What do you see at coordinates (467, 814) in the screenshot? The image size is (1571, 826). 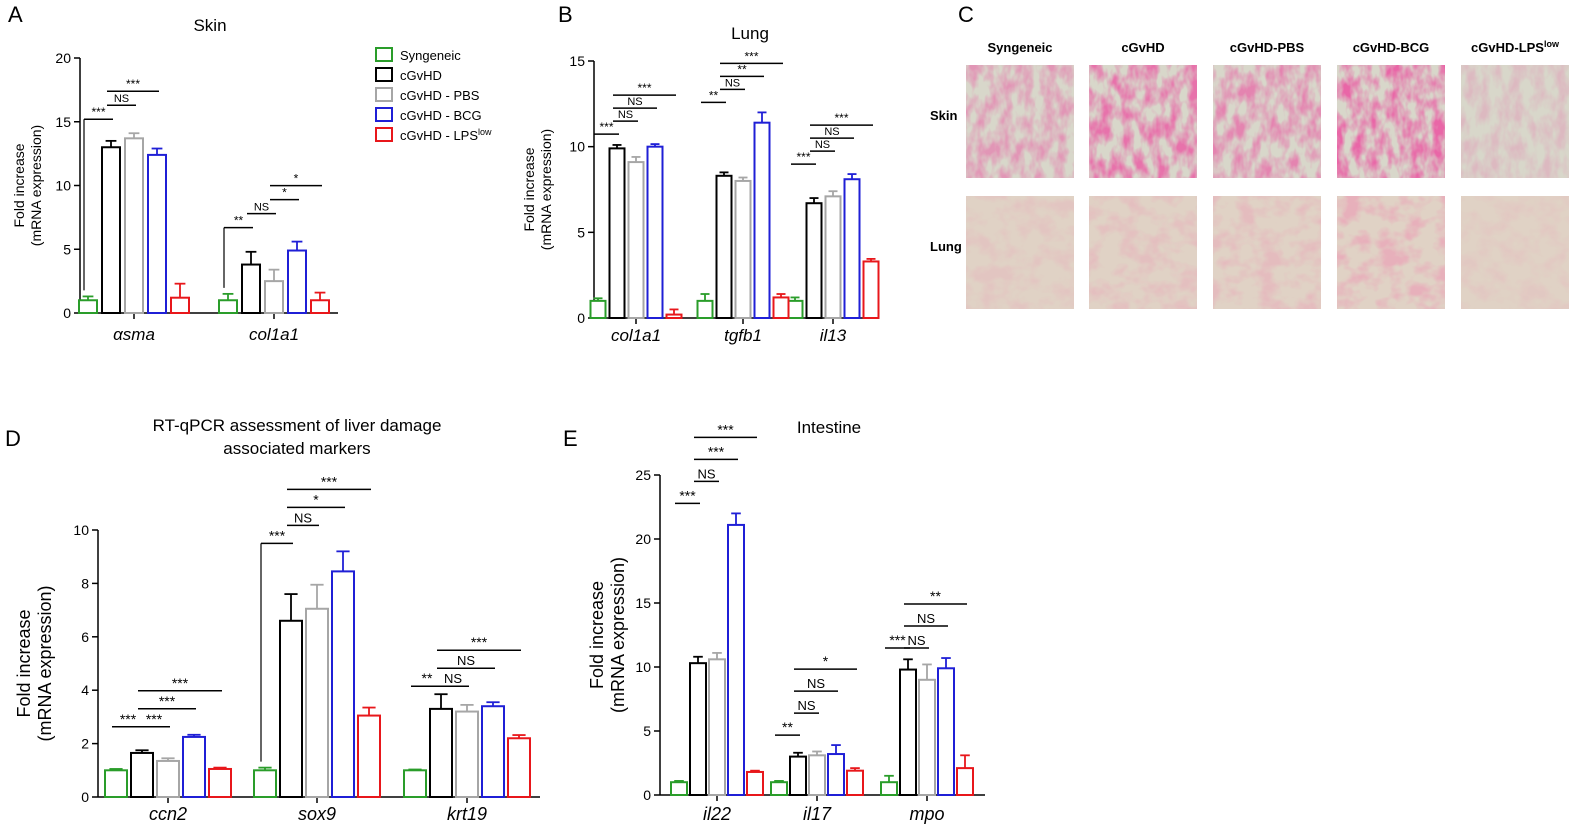 I see `x-category-label: krt19` at bounding box center [467, 814].